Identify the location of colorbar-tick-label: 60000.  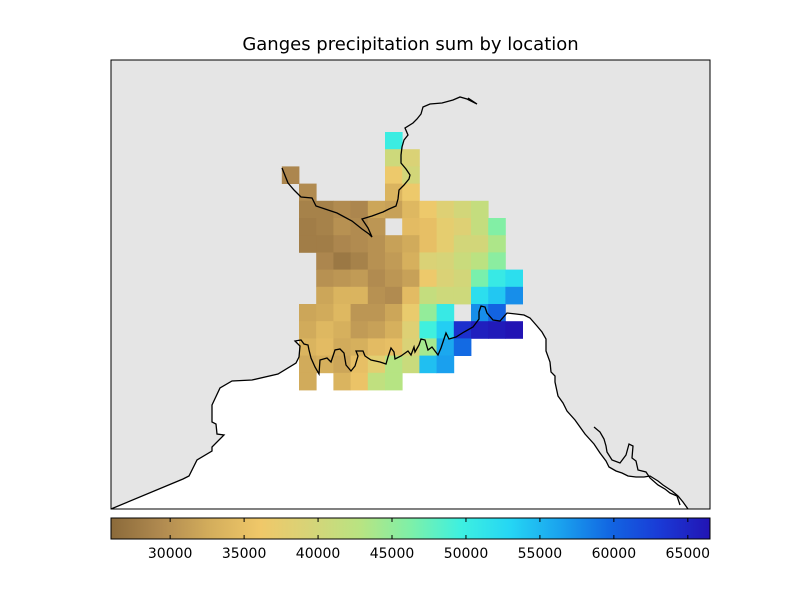
(614, 554).